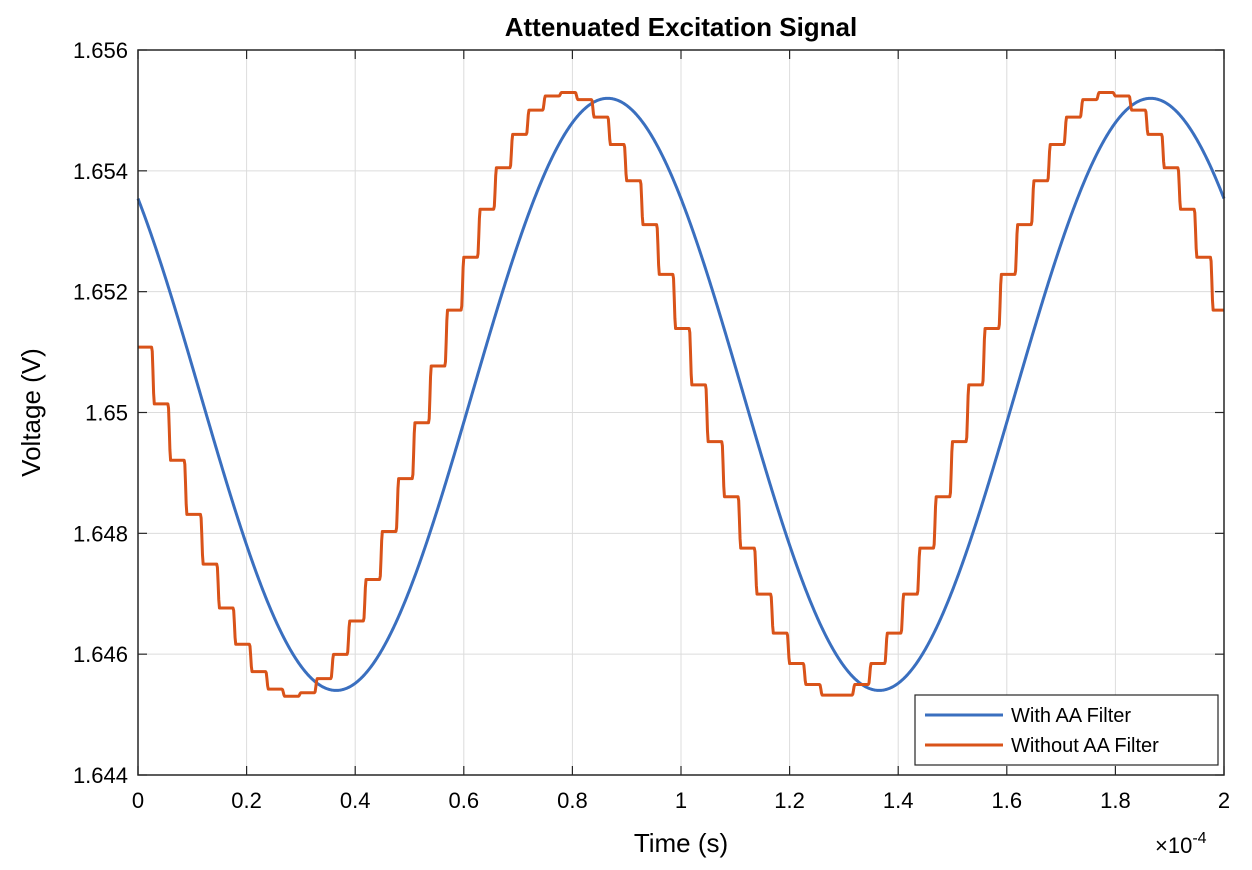 The width and height of the screenshot is (1252, 870). Describe the element at coordinates (464, 800) in the screenshot. I see `x-tick-label: 0.6` at that location.